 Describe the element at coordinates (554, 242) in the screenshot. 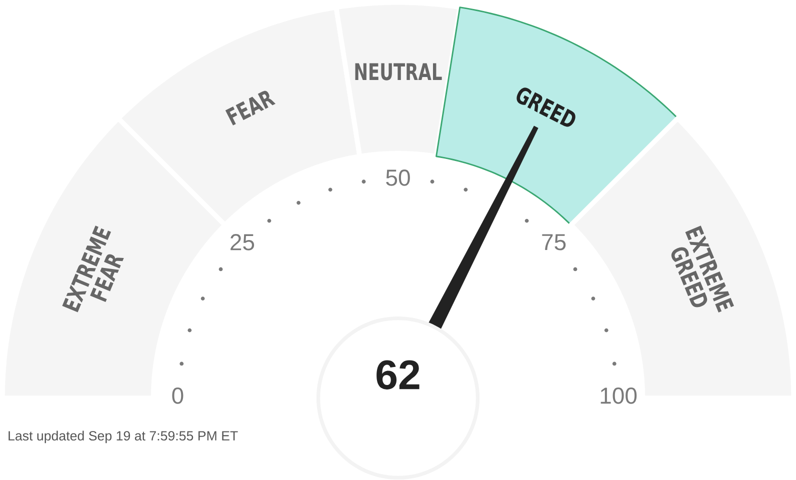

I see `text: 75` at that location.